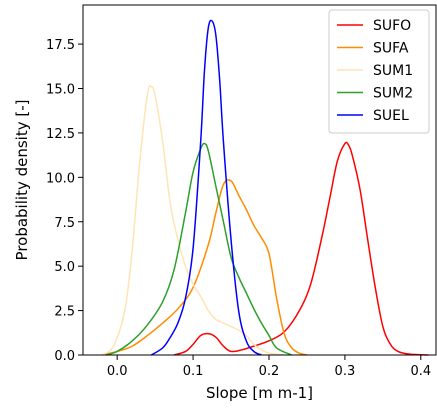 This screenshot has width=437, height=408. I want to click on x-tick-label: 0.2, so click(269, 371).